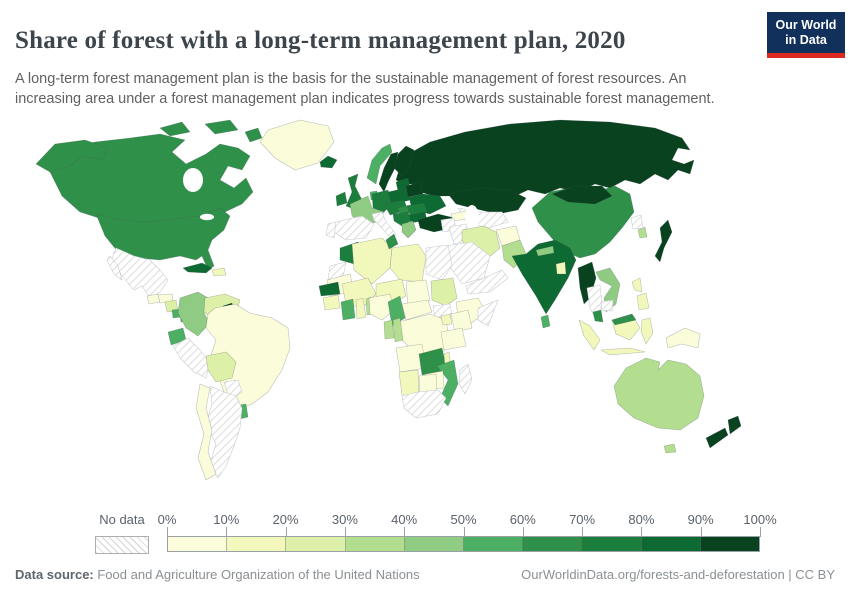 The image size is (850, 600). I want to click on country-greenland, so click(297, 145).